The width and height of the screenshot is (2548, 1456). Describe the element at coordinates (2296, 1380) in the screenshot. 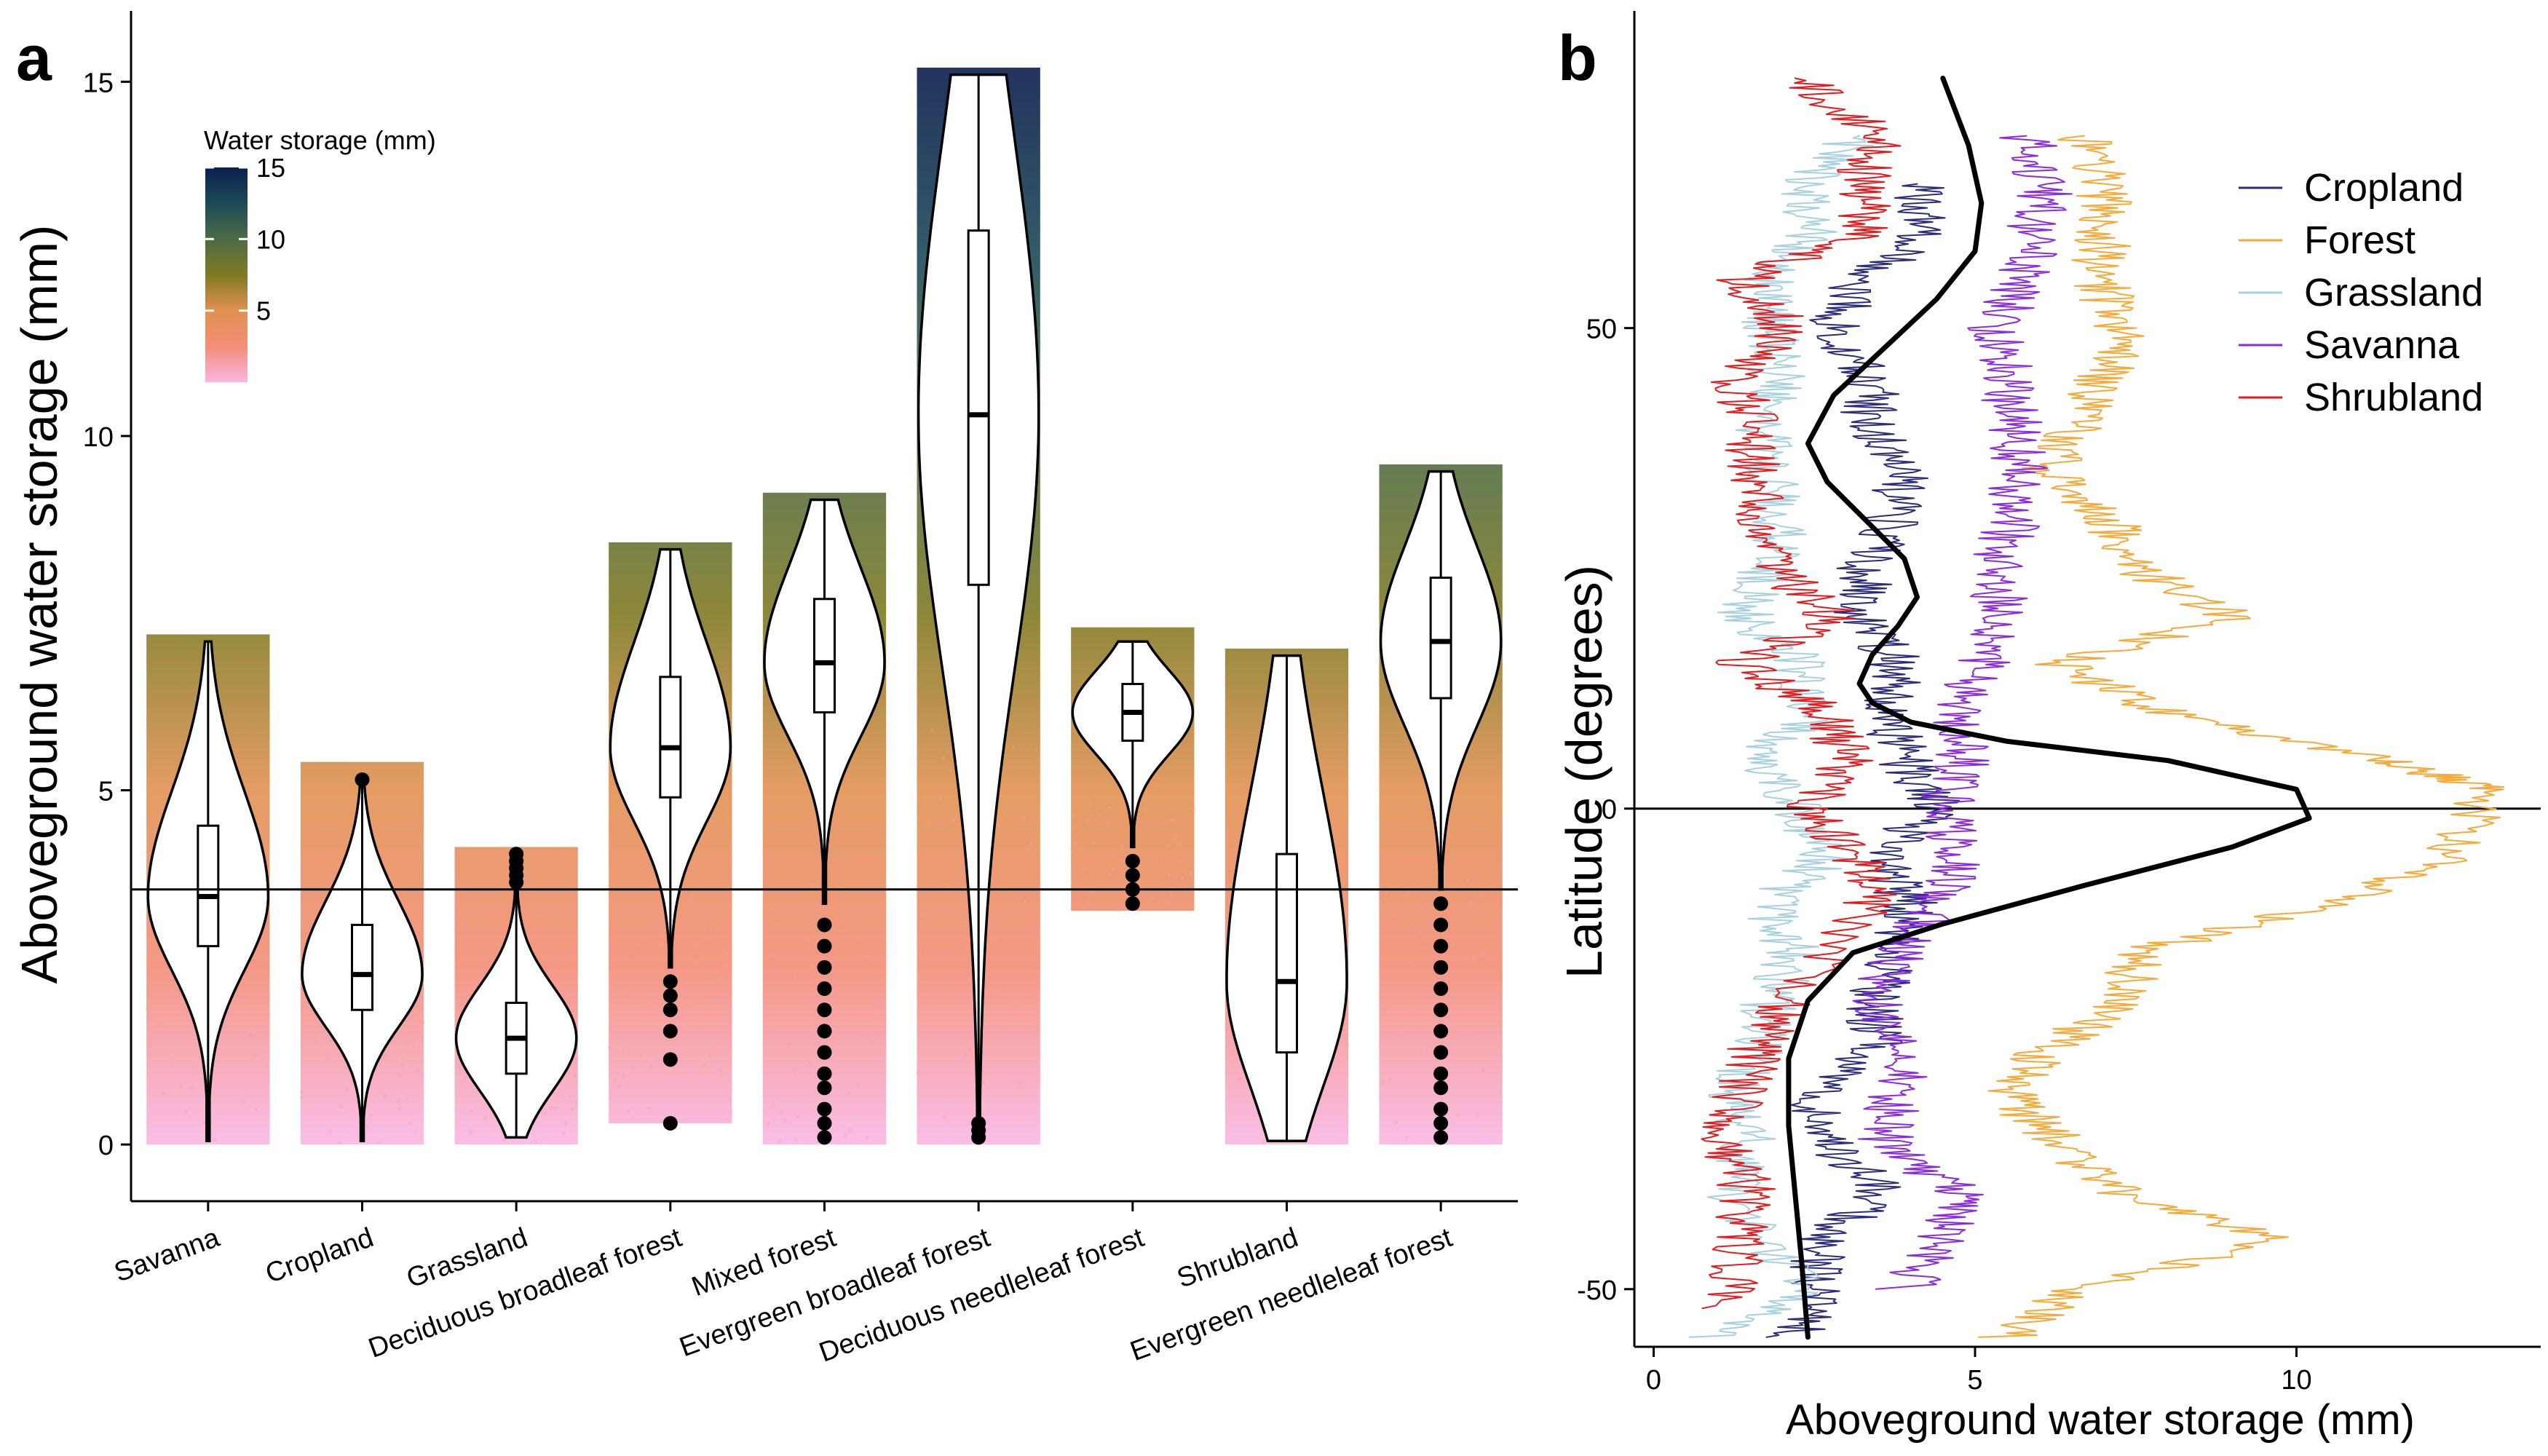

I see `panel-b-x-tick-label: 10` at that location.